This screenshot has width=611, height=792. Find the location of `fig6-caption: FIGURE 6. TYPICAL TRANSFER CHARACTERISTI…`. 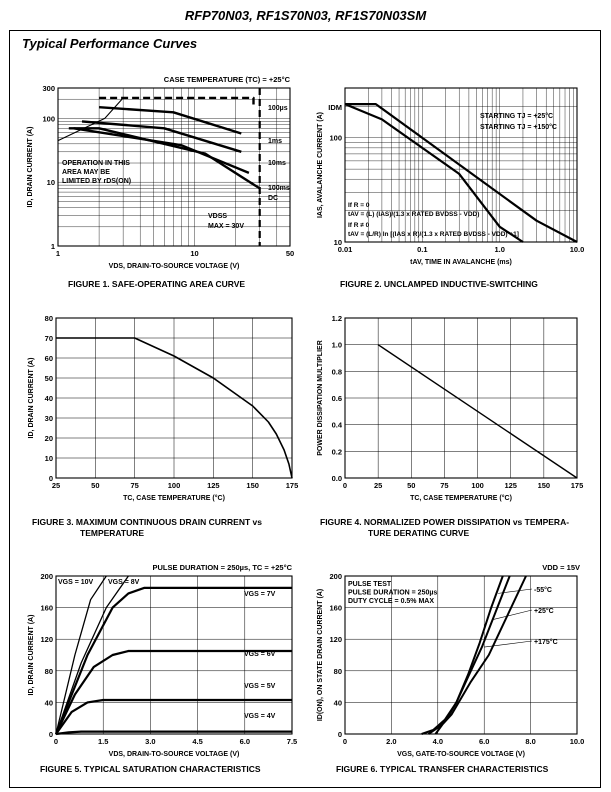

fig6-caption: FIGURE 6. TYPICAL TRANSFER CHARACTERISTI… is located at coordinates (442, 769).